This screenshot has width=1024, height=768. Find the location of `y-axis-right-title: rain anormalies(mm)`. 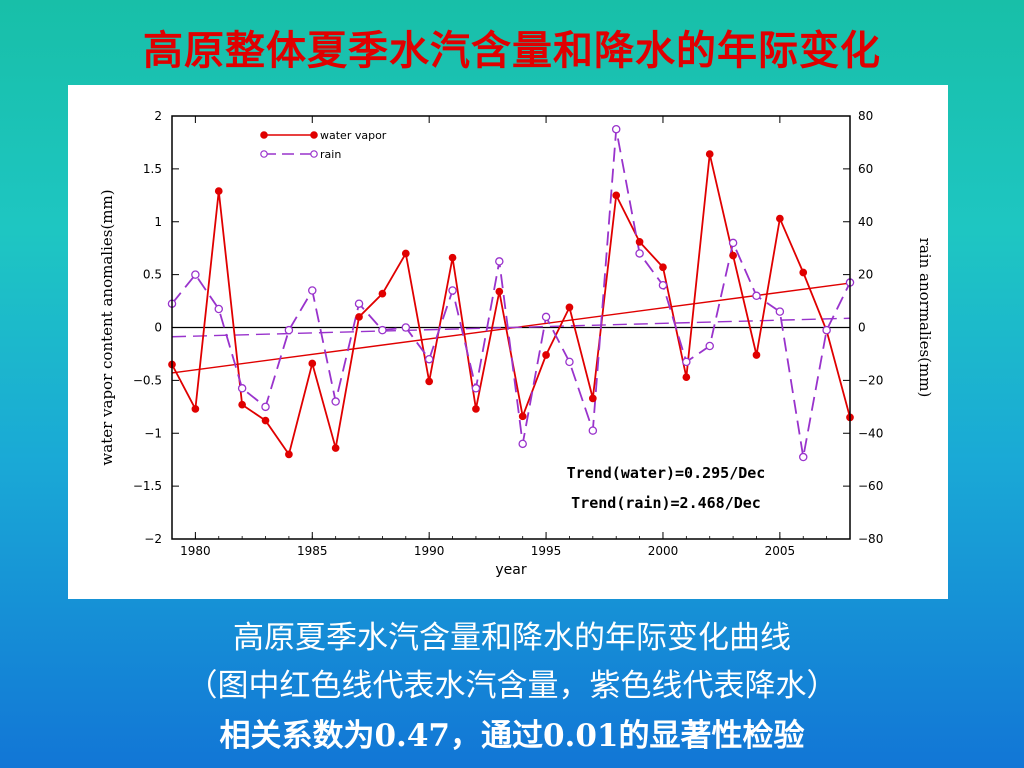

y-axis-right-title: rain anormalies(mm) is located at coordinates (925, 318).